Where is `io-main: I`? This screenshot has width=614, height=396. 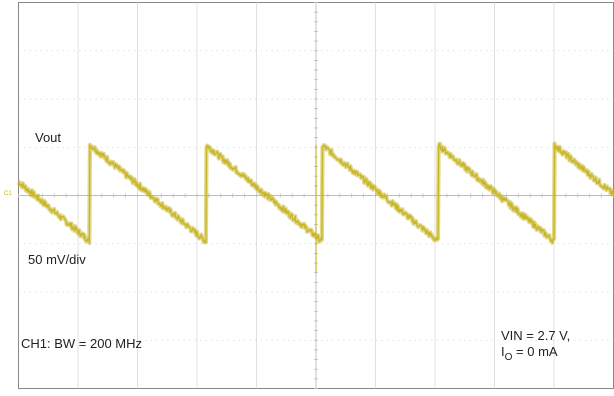
io-main: I is located at coordinates (503, 351).